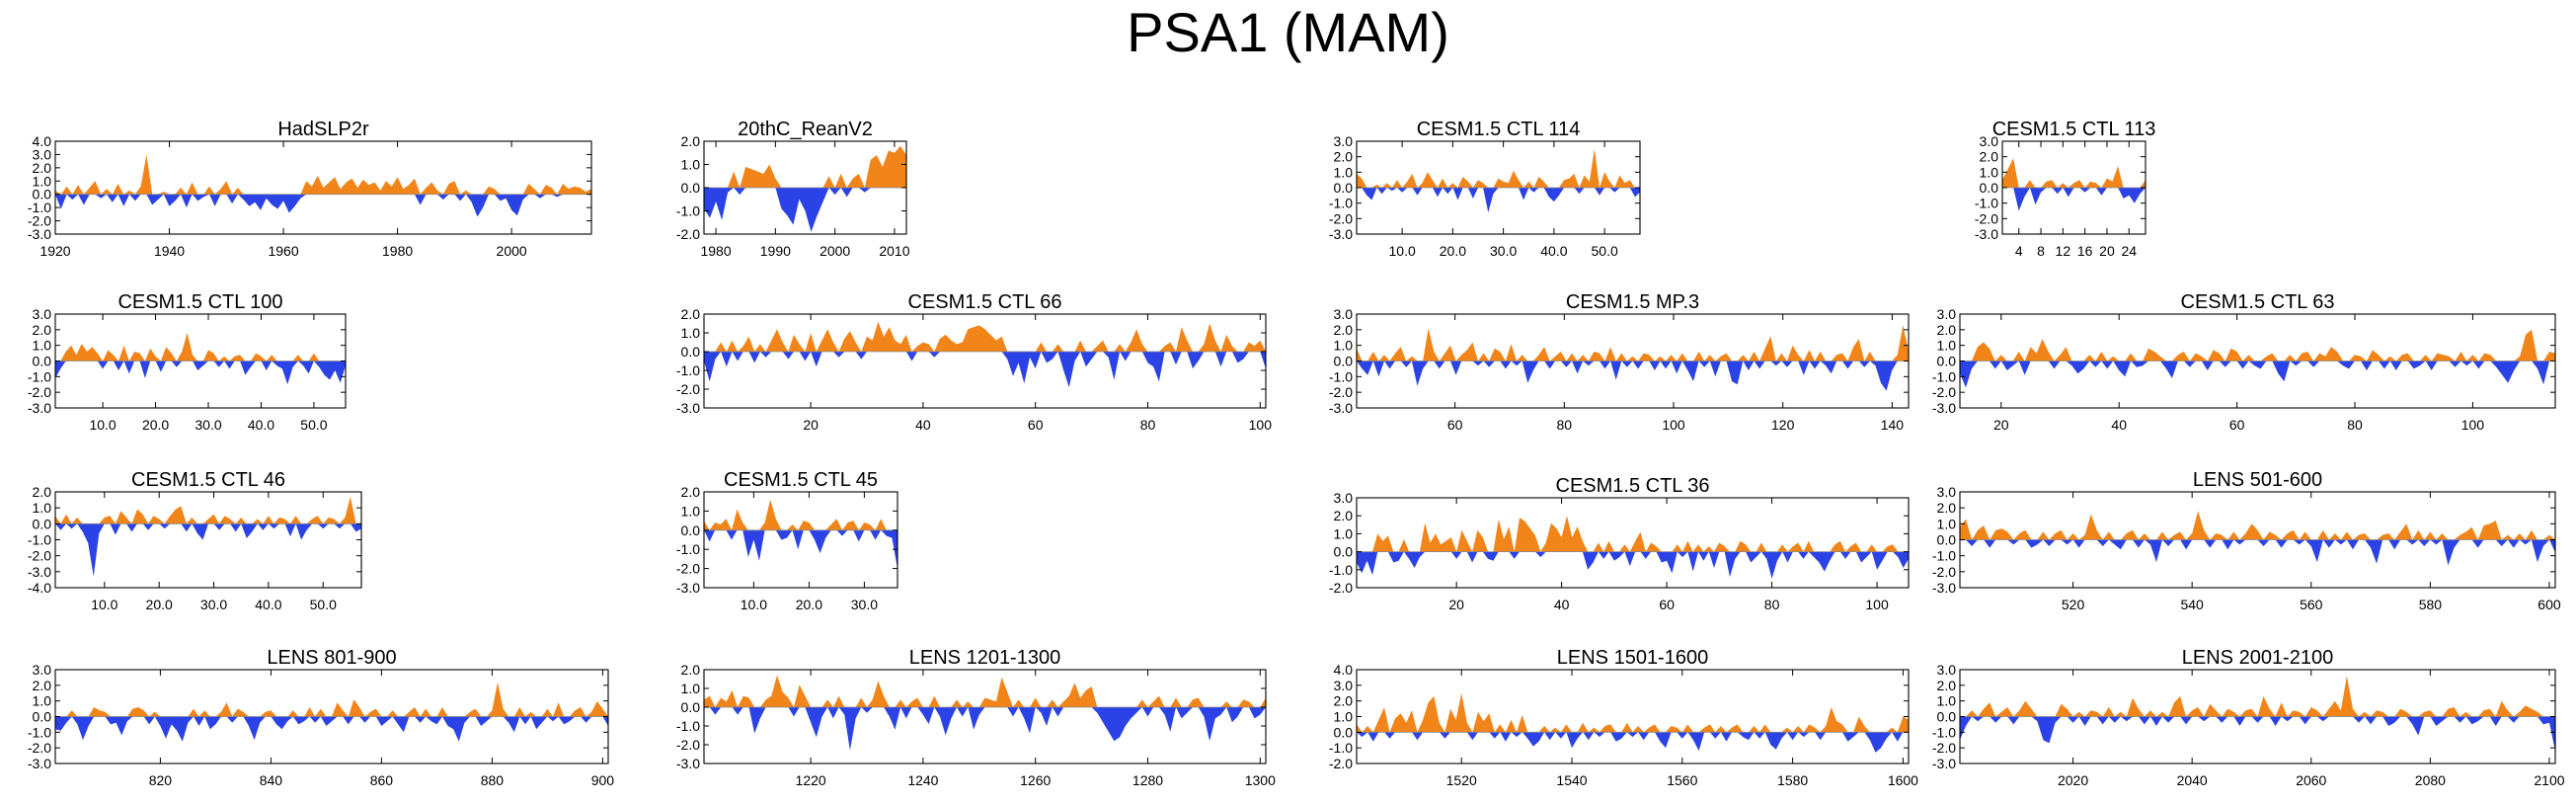 Image resolution: width=2576 pixels, height=803 pixels. Describe the element at coordinates (1402, 251) in the screenshot. I see `x-tick-label: 10.0` at that location.